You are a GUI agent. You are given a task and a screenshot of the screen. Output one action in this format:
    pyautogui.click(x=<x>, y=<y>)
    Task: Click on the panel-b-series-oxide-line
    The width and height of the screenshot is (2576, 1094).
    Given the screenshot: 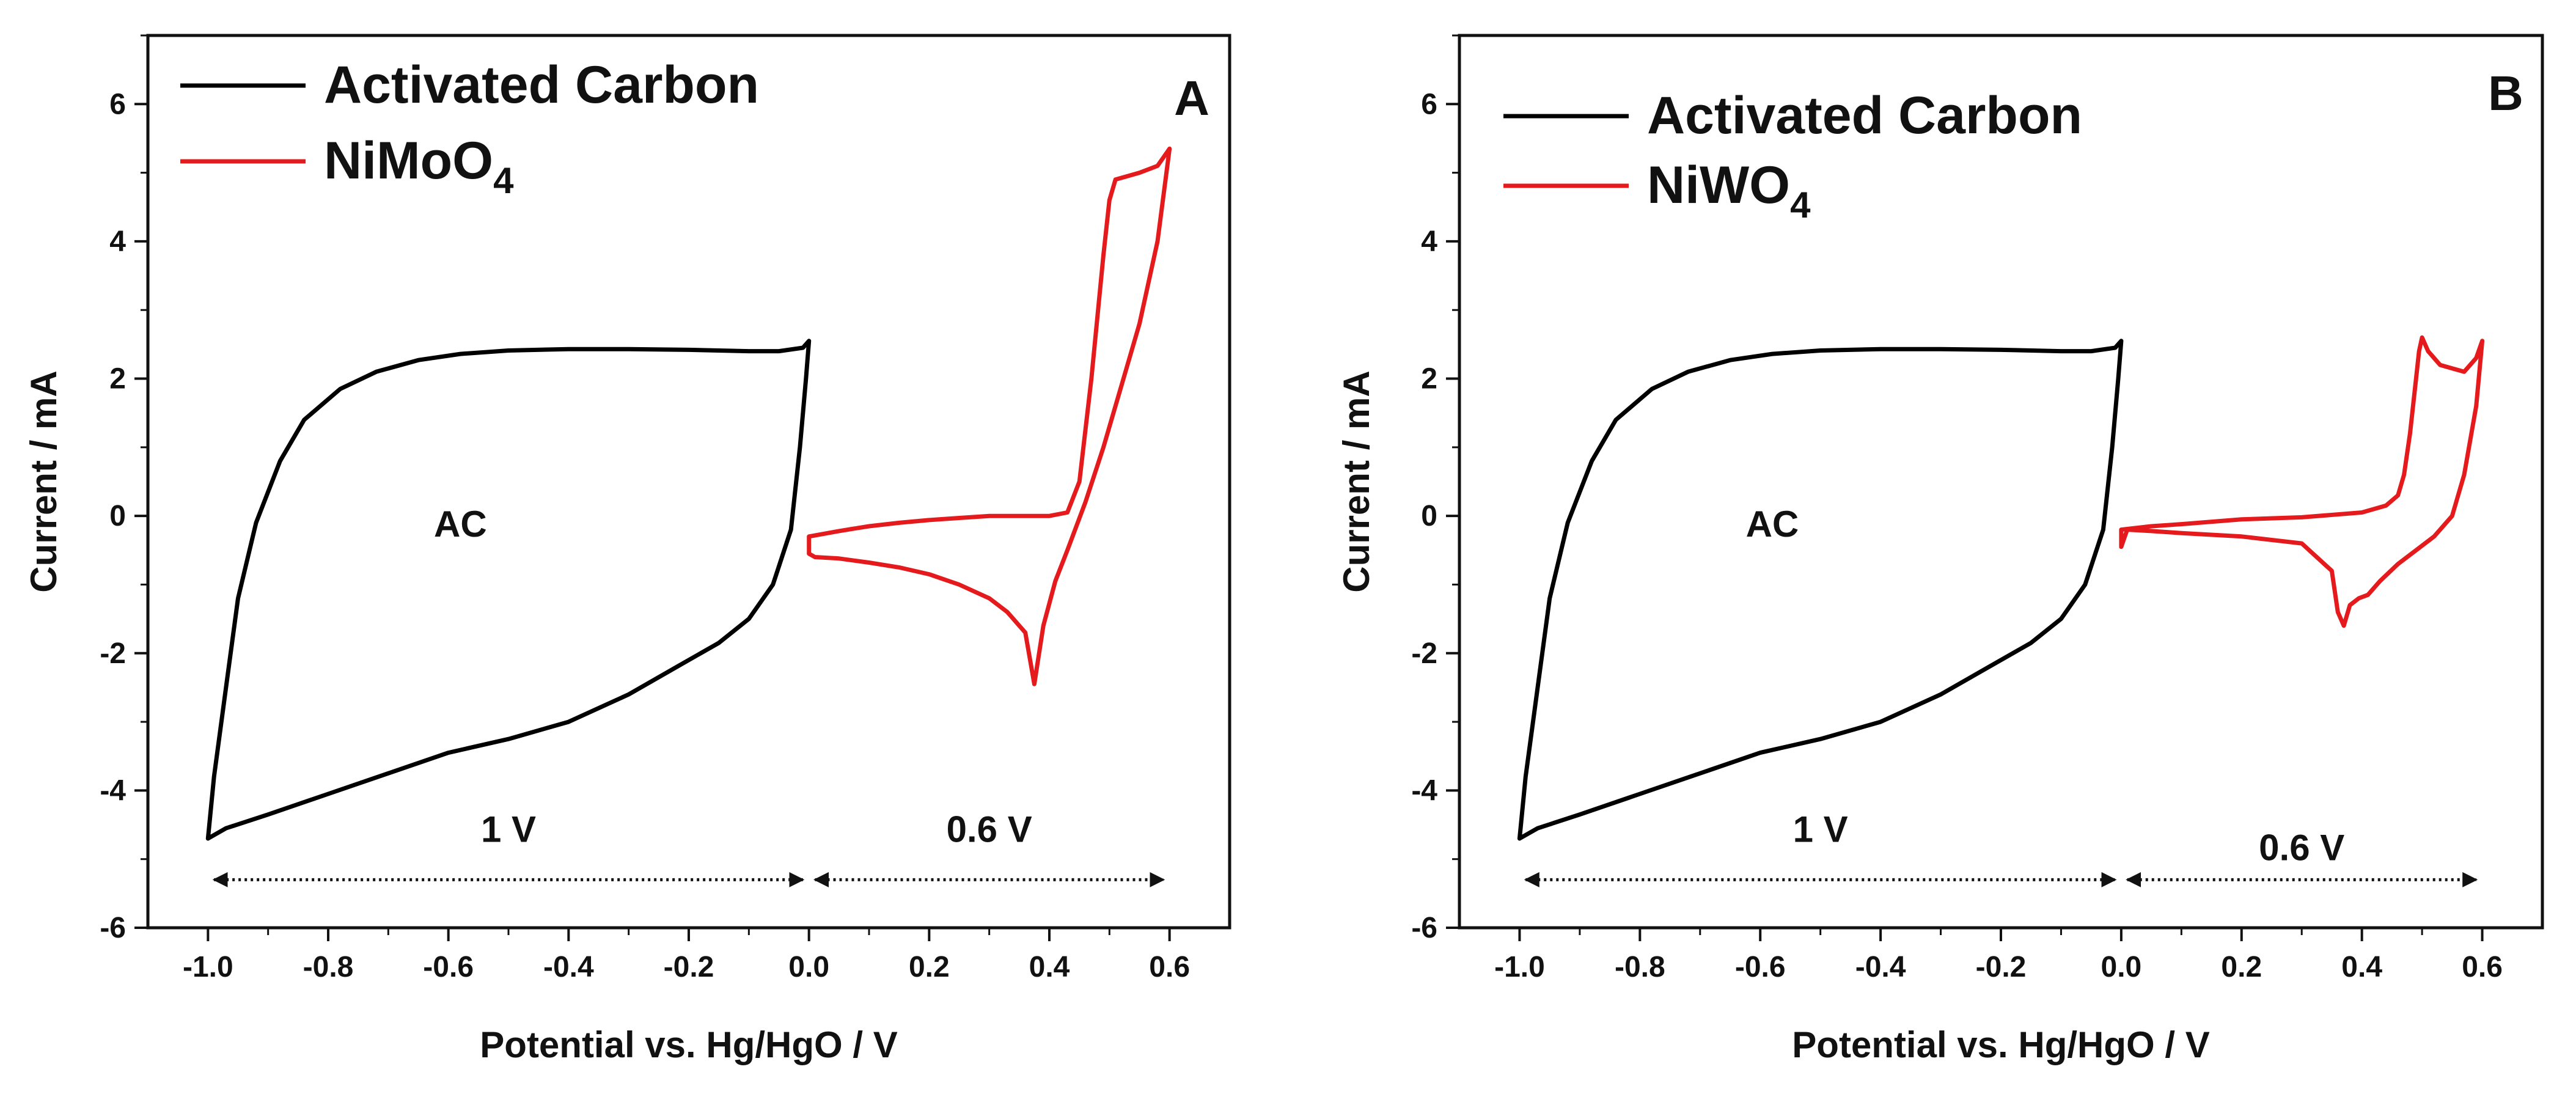 What is the action you would take?
    pyautogui.click(x=2302, y=481)
    